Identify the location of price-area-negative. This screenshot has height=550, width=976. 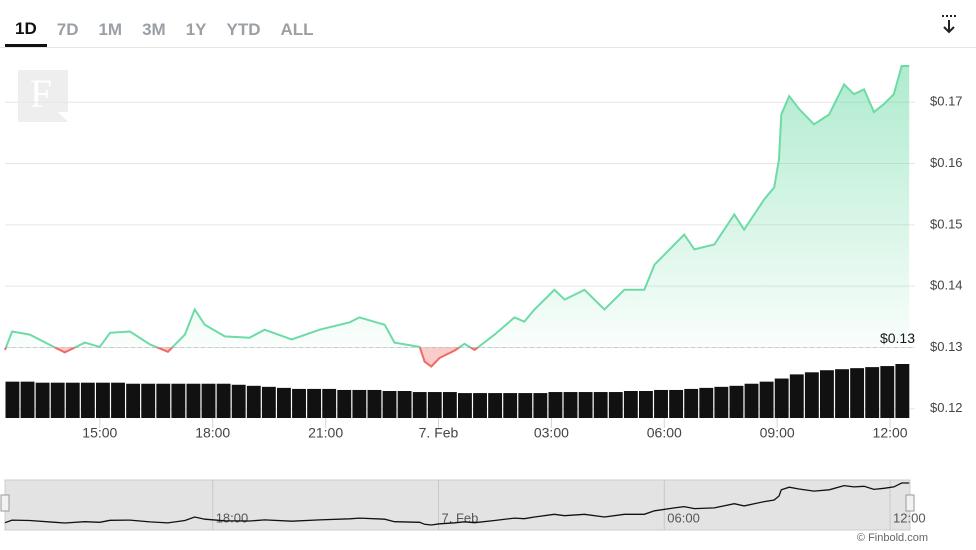
(241, 357).